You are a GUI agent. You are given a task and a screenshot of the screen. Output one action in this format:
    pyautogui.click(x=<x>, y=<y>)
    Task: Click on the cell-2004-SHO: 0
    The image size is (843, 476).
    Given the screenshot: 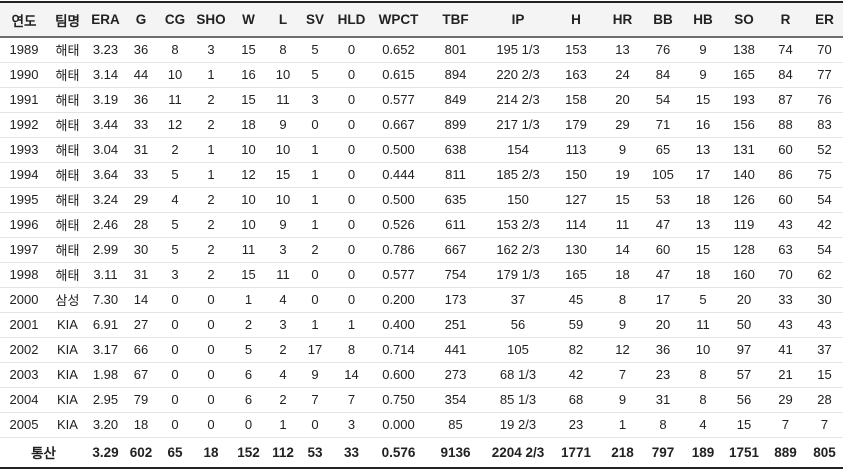 What is the action you would take?
    pyautogui.click(x=211, y=400)
    